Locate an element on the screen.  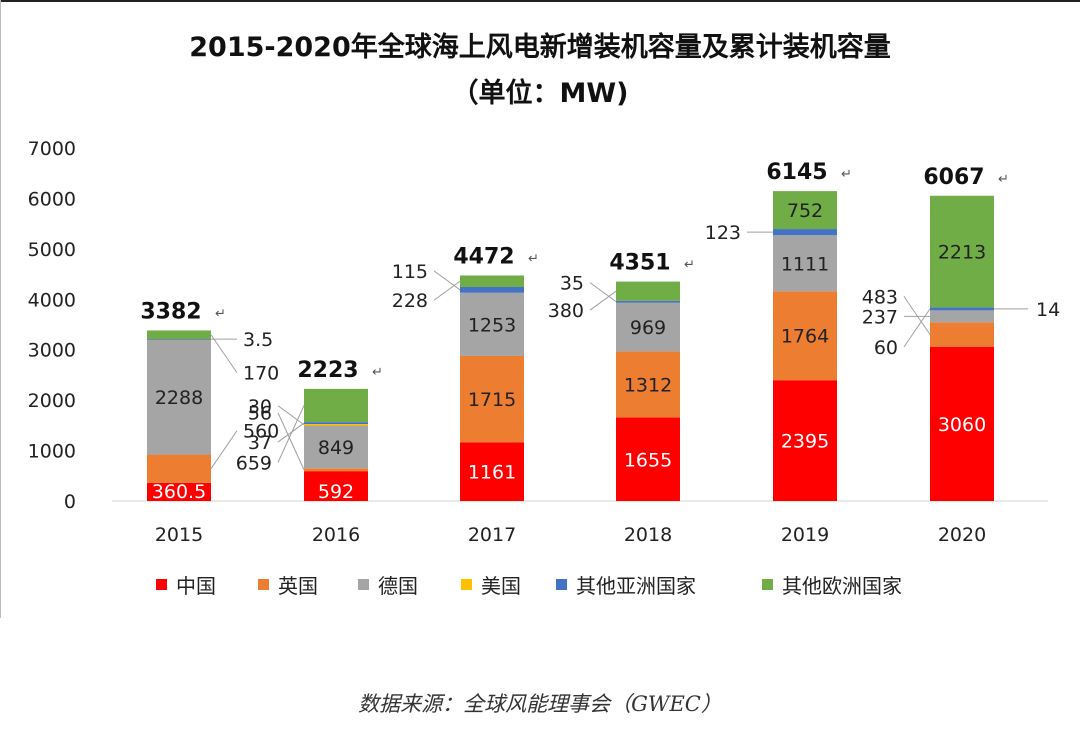
legend-label: 其他欧洲国家 is located at coordinates (842, 586).